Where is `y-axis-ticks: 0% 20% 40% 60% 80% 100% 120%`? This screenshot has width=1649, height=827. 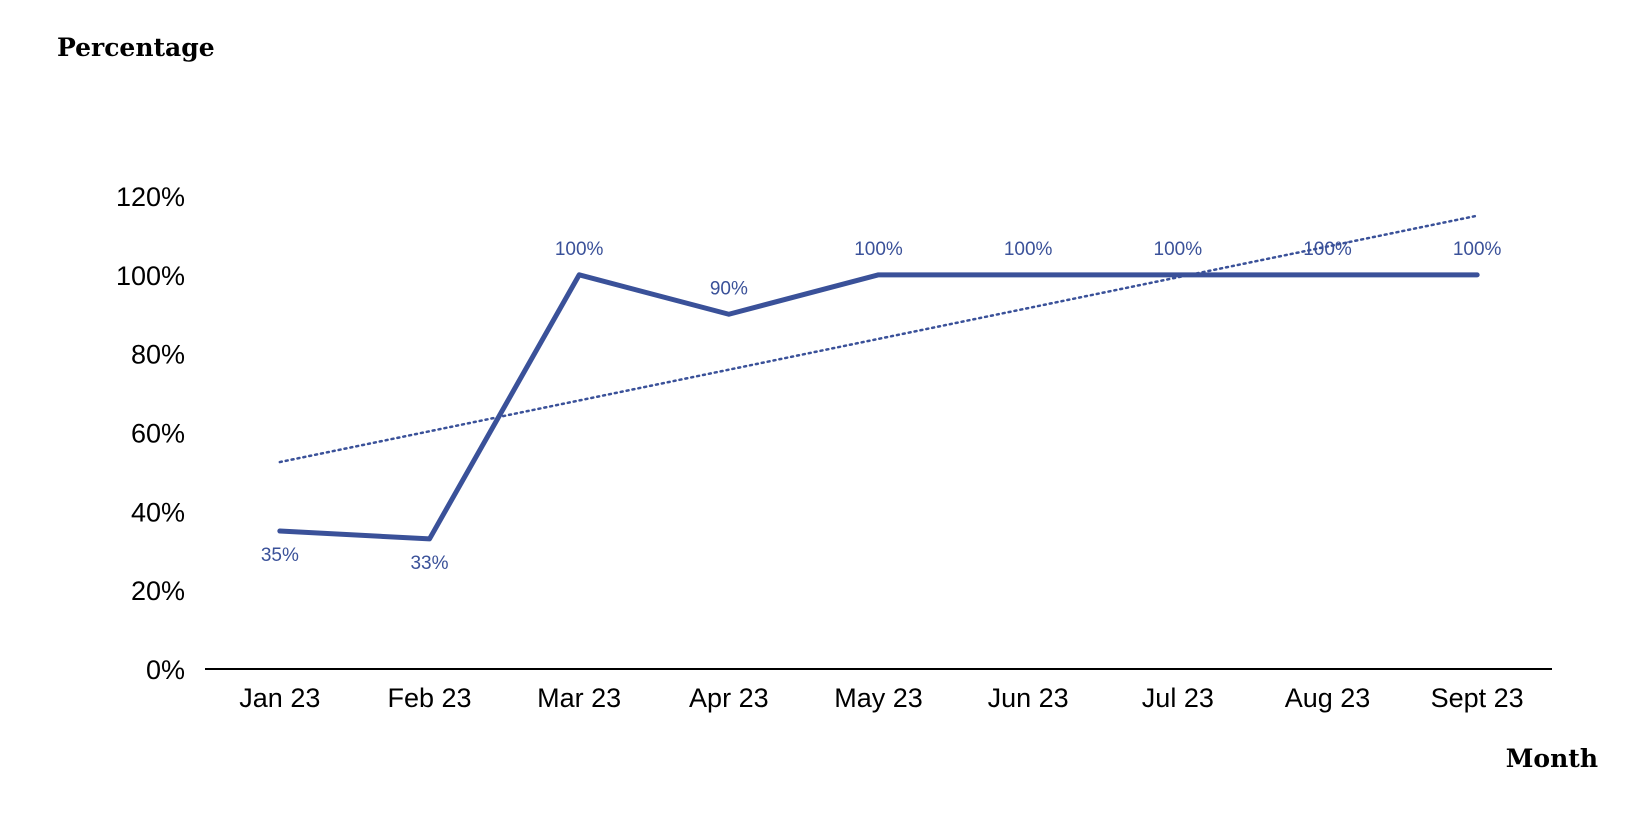 y-axis-ticks: 0% 20% 40% 60% 80% 100% 120% is located at coordinates (150, 433).